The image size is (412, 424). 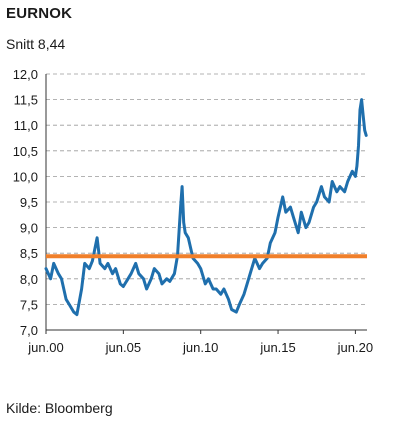 What do you see at coordinates (29, 202) in the screenshot?
I see `y-tick-label: 9,5` at bounding box center [29, 202].